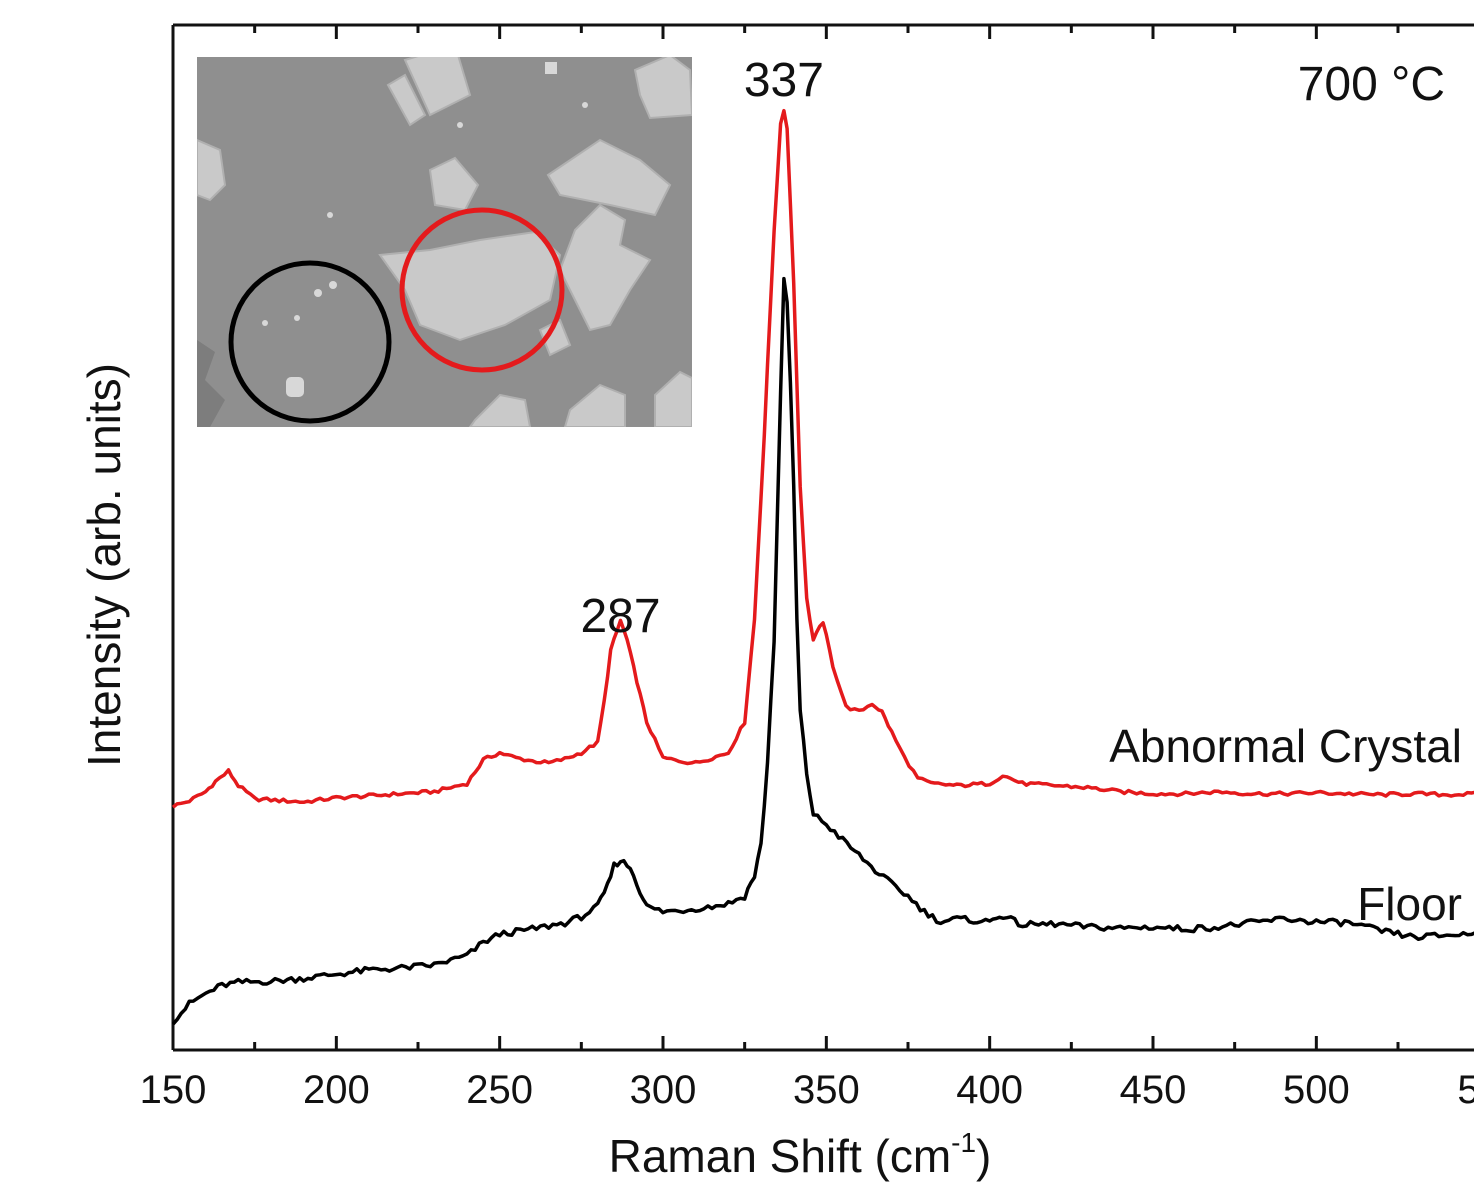 The image size is (1474, 1187). I want to click on temperature-annotation: 700 °C, so click(1371, 84).